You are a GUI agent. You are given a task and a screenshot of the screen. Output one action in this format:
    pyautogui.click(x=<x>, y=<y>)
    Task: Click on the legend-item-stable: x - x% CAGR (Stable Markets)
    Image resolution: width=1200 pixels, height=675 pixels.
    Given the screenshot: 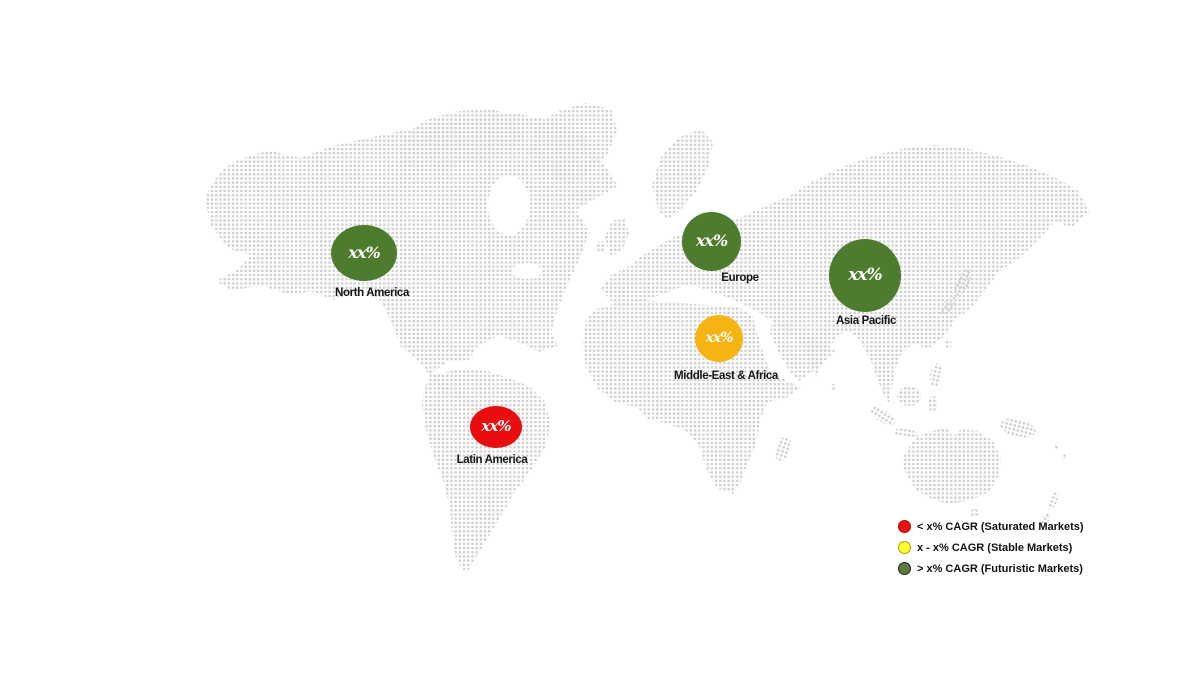 What is the action you would take?
    pyautogui.click(x=991, y=547)
    